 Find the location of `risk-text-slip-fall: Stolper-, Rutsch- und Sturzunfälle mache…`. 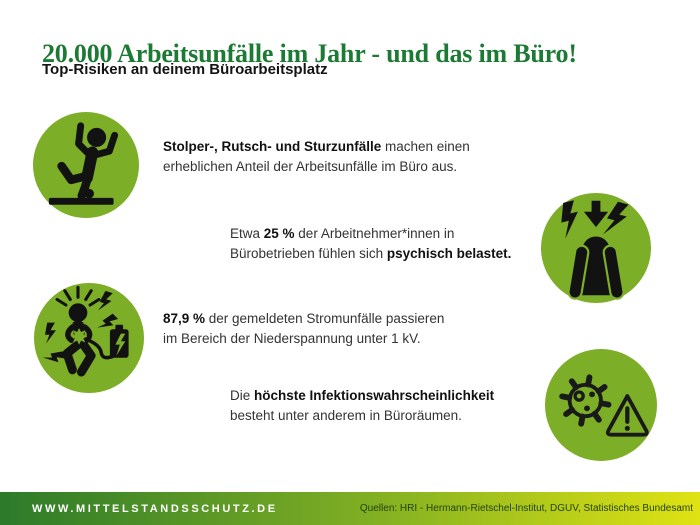

risk-text-slip-fall: Stolper-, Rutsch- und Sturzunfälle mache… is located at coordinates (316, 156).